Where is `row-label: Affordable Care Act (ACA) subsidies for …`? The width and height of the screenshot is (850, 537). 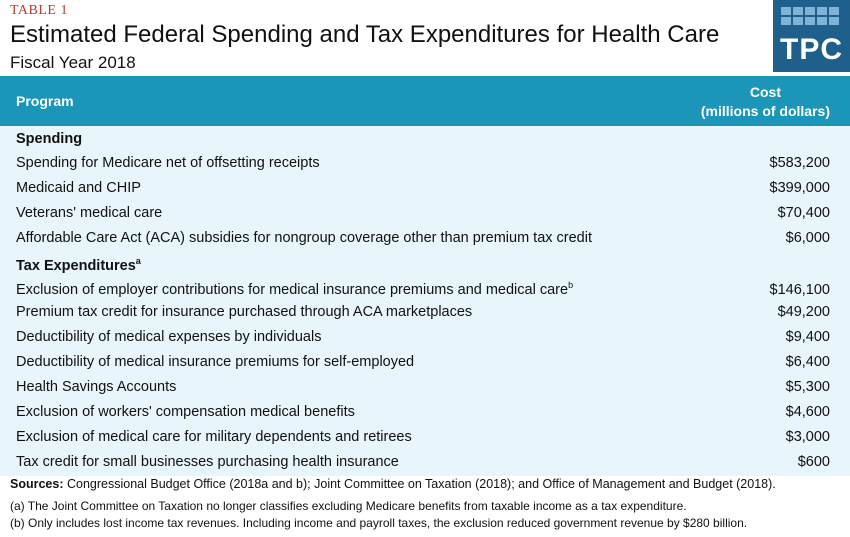
row-label: Affordable Care Act (ACA) subsidies for … is located at coordinates (304, 238).